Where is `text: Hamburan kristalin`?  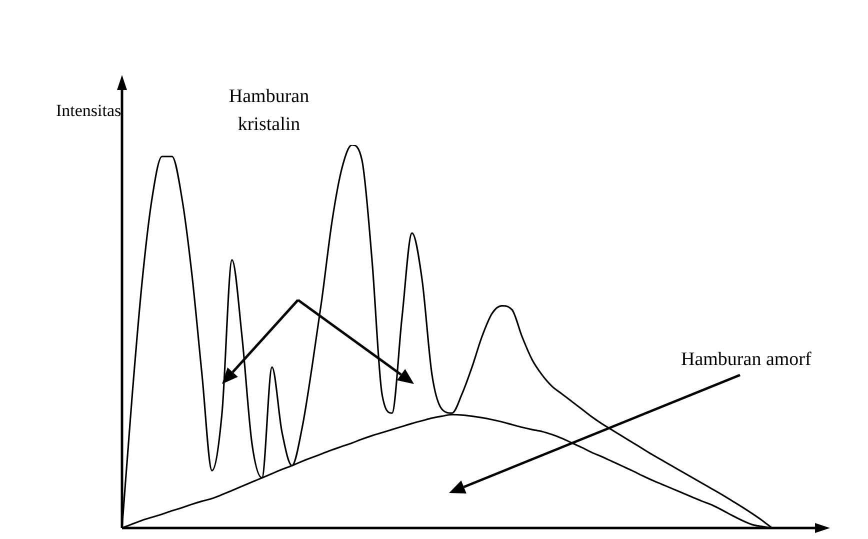
text: Hamburan kristalin is located at coordinates (269, 111).